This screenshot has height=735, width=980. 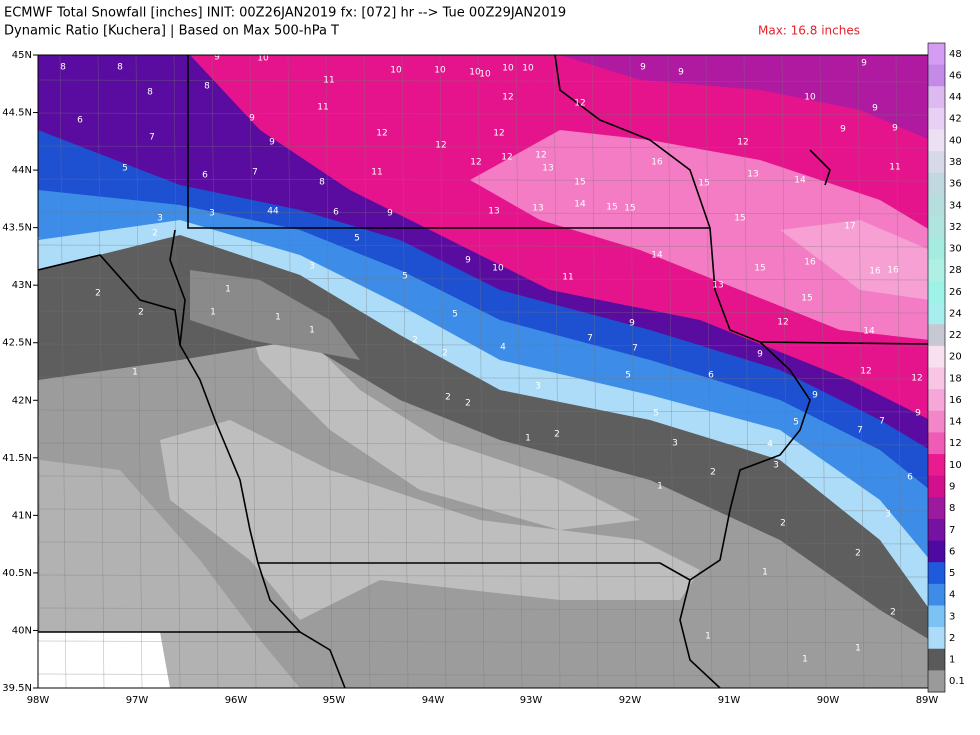 I want to click on colorbar-label: 28, so click(x=955, y=270).